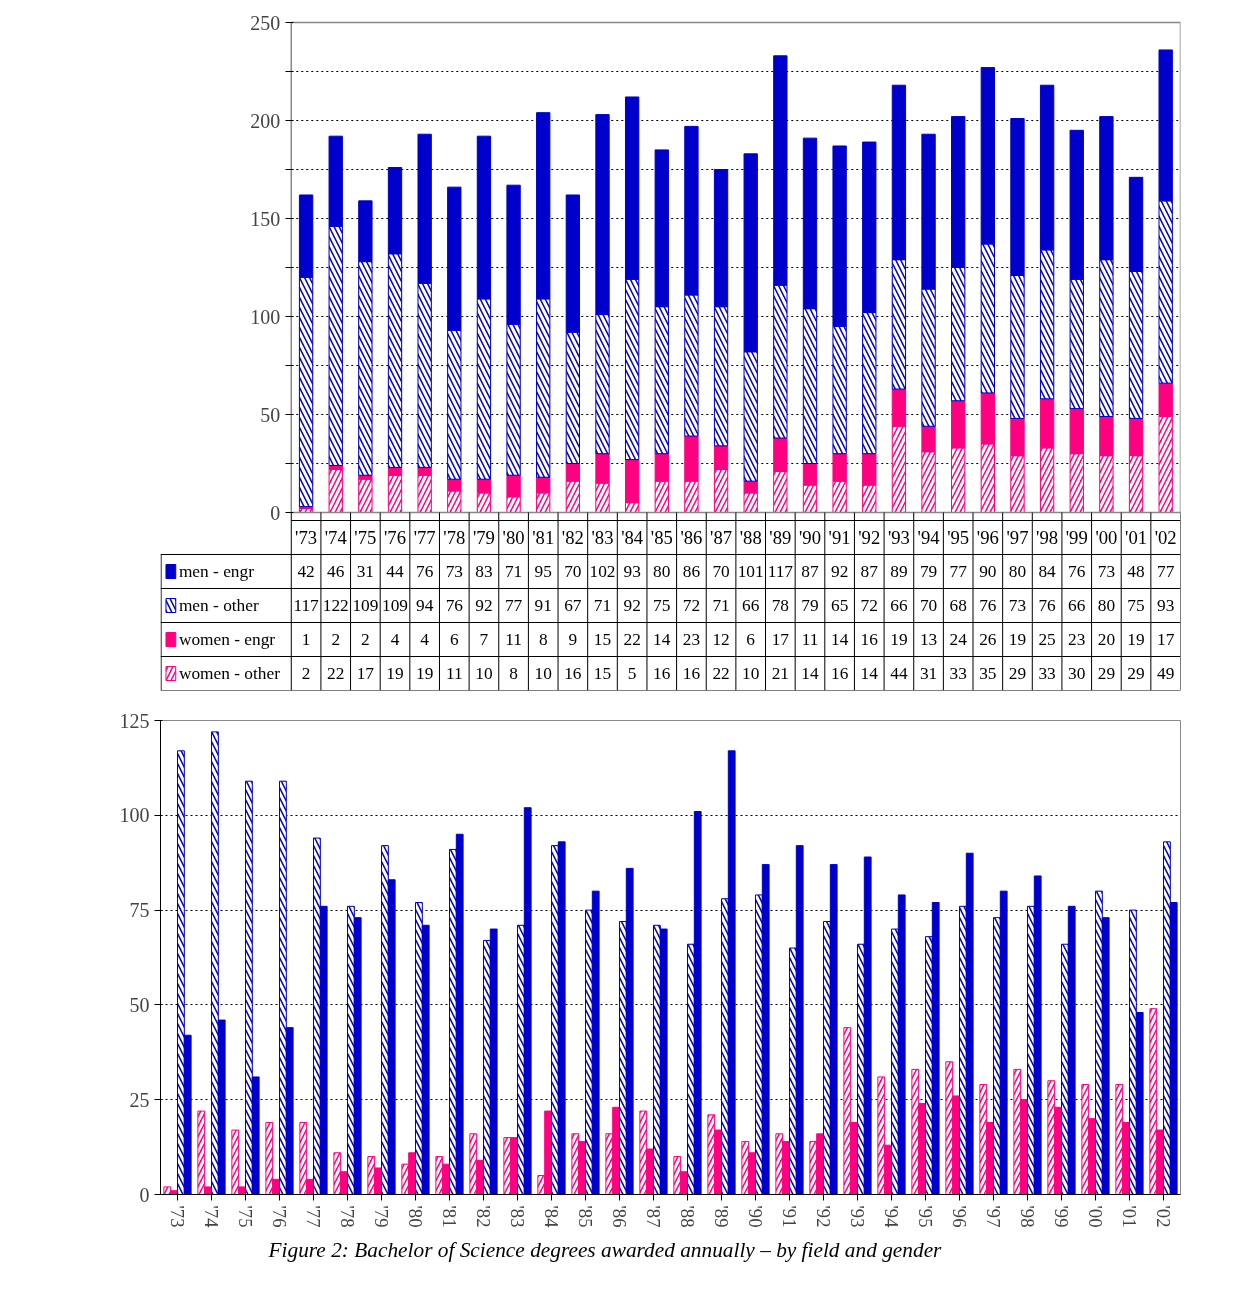 Image resolution: width=1250 pixels, height=1299 pixels. What do you see at coordinates (632, 673) in the screenshot?
I see `data-label: 5` at bounding box center [632, 673].